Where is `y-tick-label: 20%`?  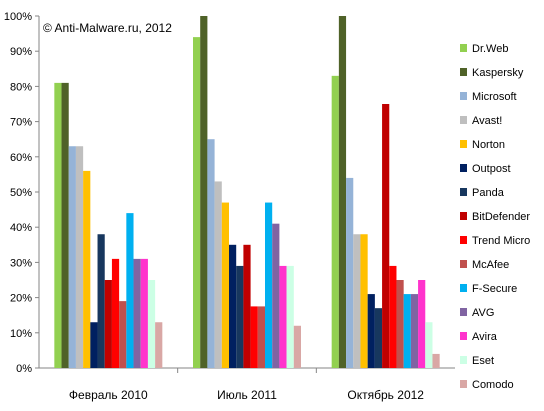
y-tick-label: 20% is located at coordinates (21, 299).